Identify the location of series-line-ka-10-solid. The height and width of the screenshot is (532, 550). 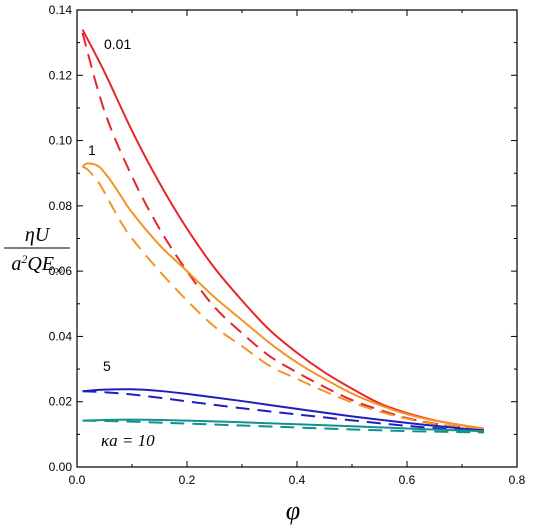
(283, 425).